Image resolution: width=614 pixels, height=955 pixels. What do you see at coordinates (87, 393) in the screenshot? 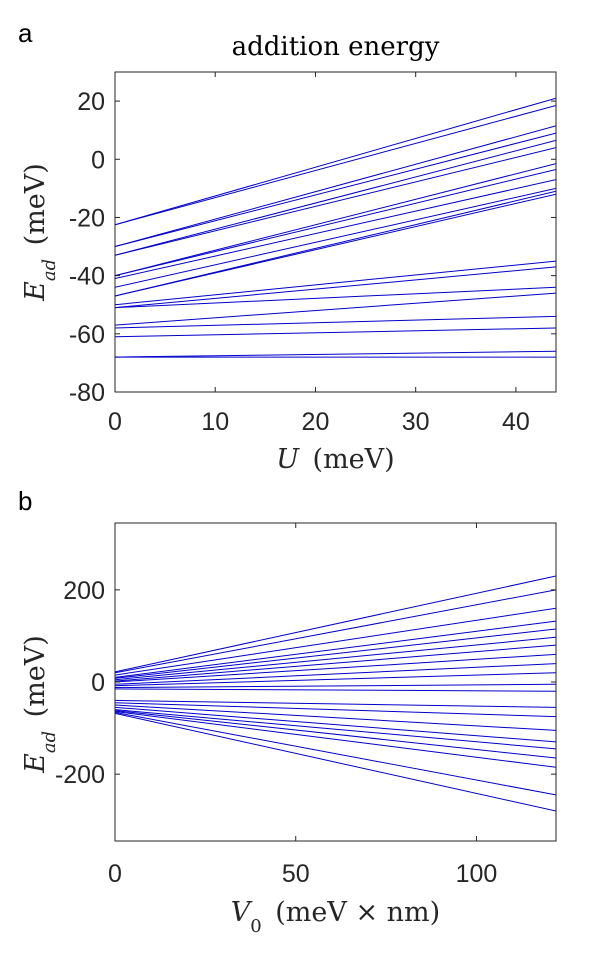
I see `y-tick-label: -80` at bounding box center [87, 393].